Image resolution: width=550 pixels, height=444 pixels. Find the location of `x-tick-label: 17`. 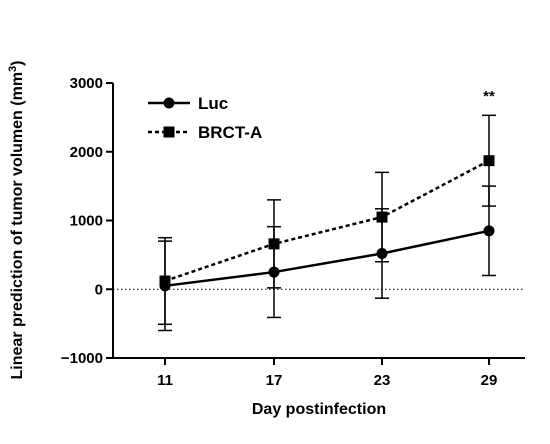

x-tick-label: 17 is located at coordinates (274, 380).